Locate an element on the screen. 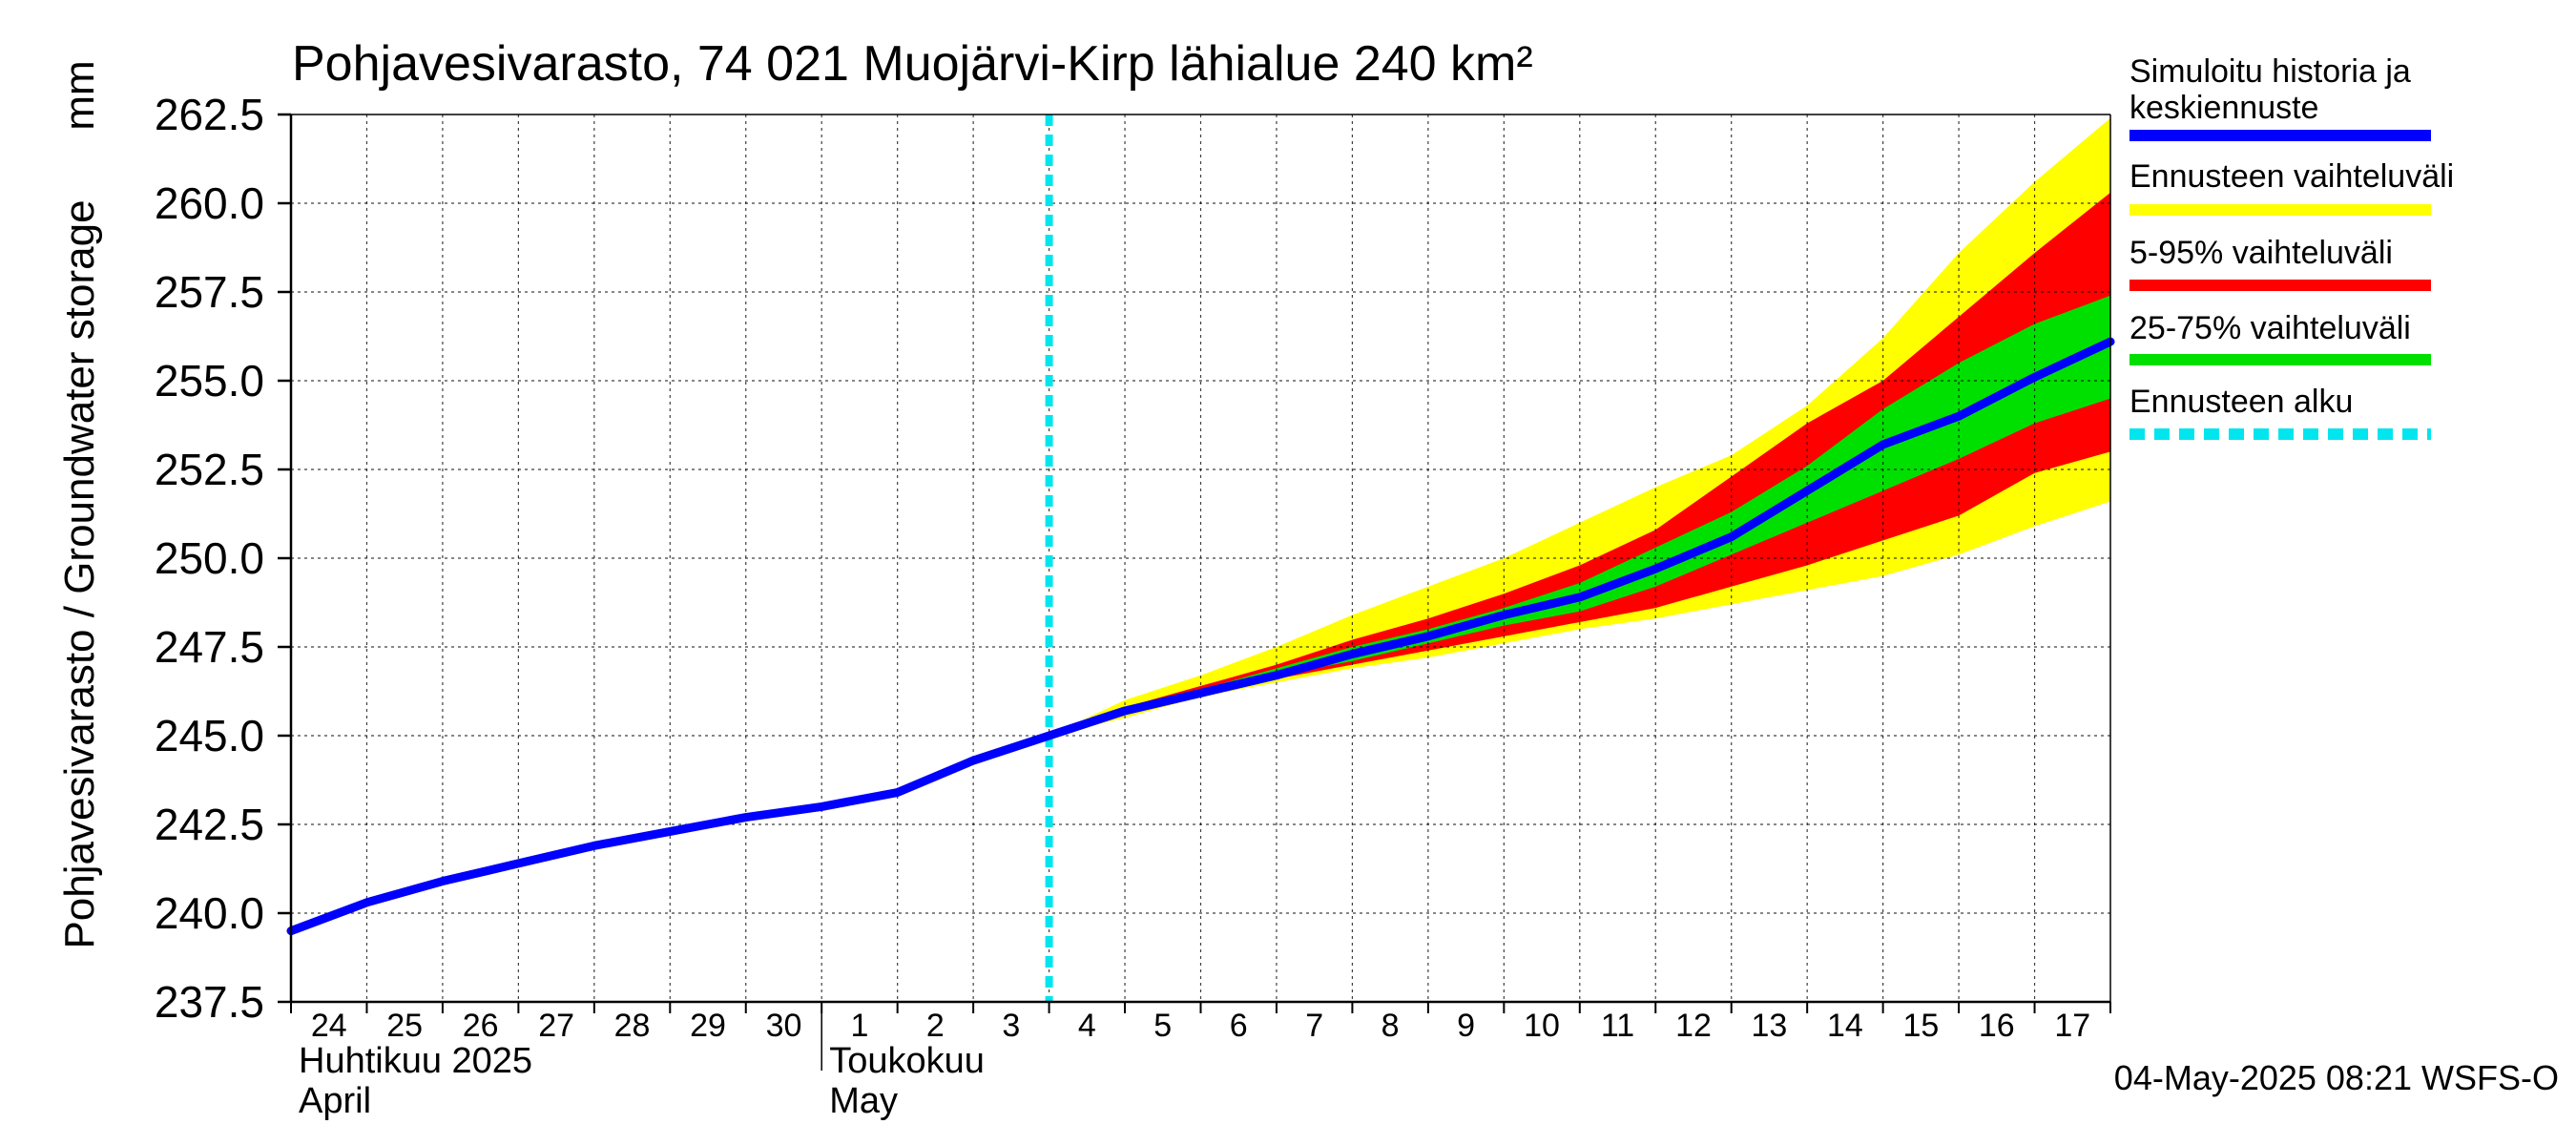 The width and height of the screenshot is (2576, 1145). legend-label: Ennusteen vaihteluväli is located at coordinates (2291, 177).